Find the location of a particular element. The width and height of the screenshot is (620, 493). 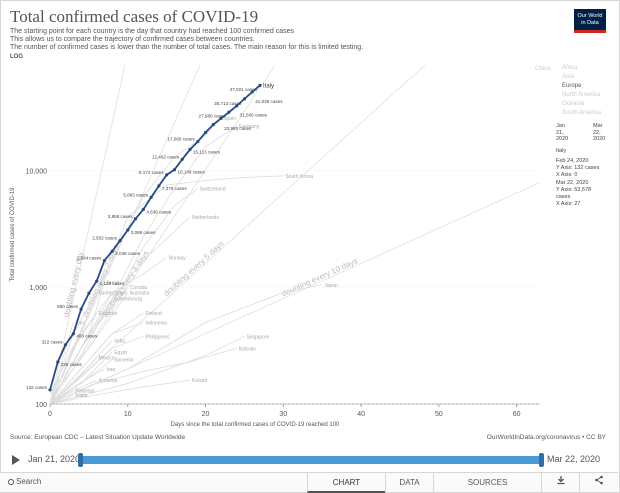

owid-logo: Our World in Data is located at coordinates (590, 21).